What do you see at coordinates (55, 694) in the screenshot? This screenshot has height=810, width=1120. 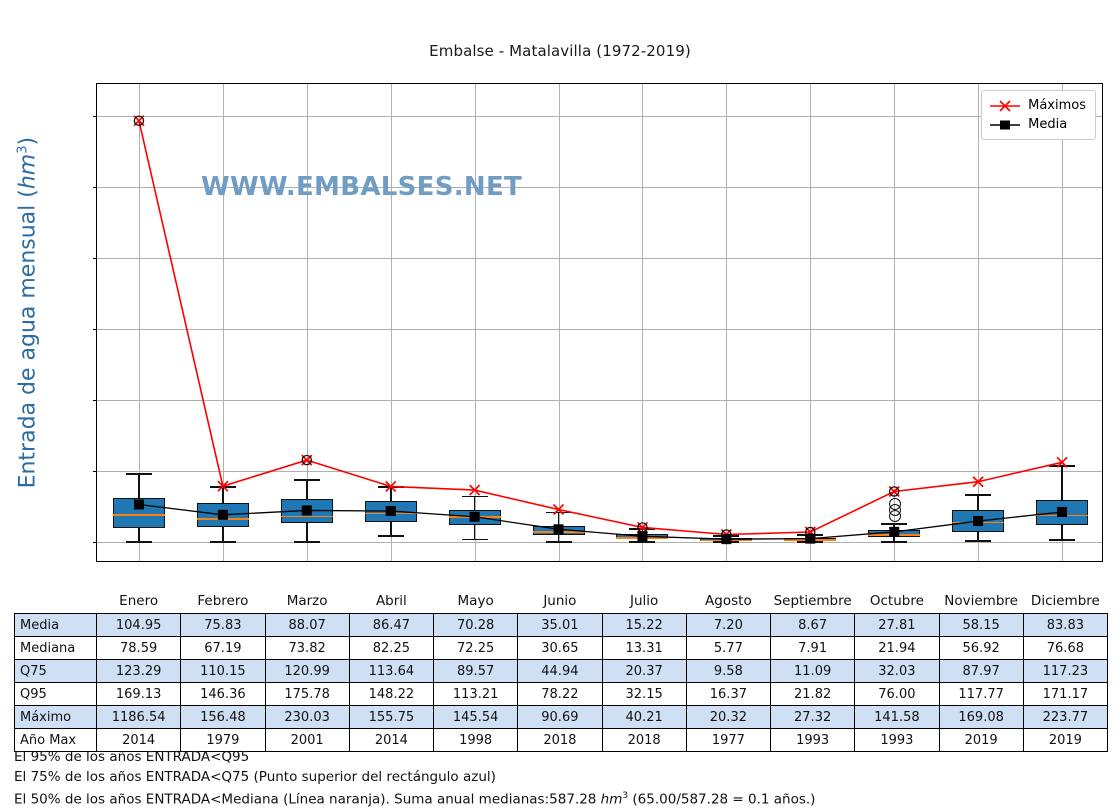 I see `table-row-label-q95: Q95` at bounding box center [55, 694].